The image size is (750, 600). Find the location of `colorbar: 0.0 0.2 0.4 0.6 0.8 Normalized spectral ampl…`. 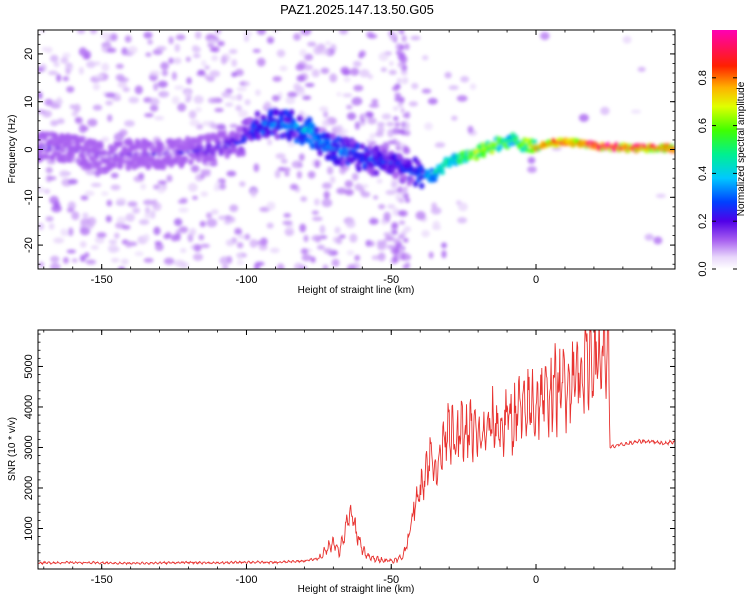

colorbar: 0.0 0.2 0.4 0.6 0.8 Normalized spectral ampl… is located at coordinates (722, 153).